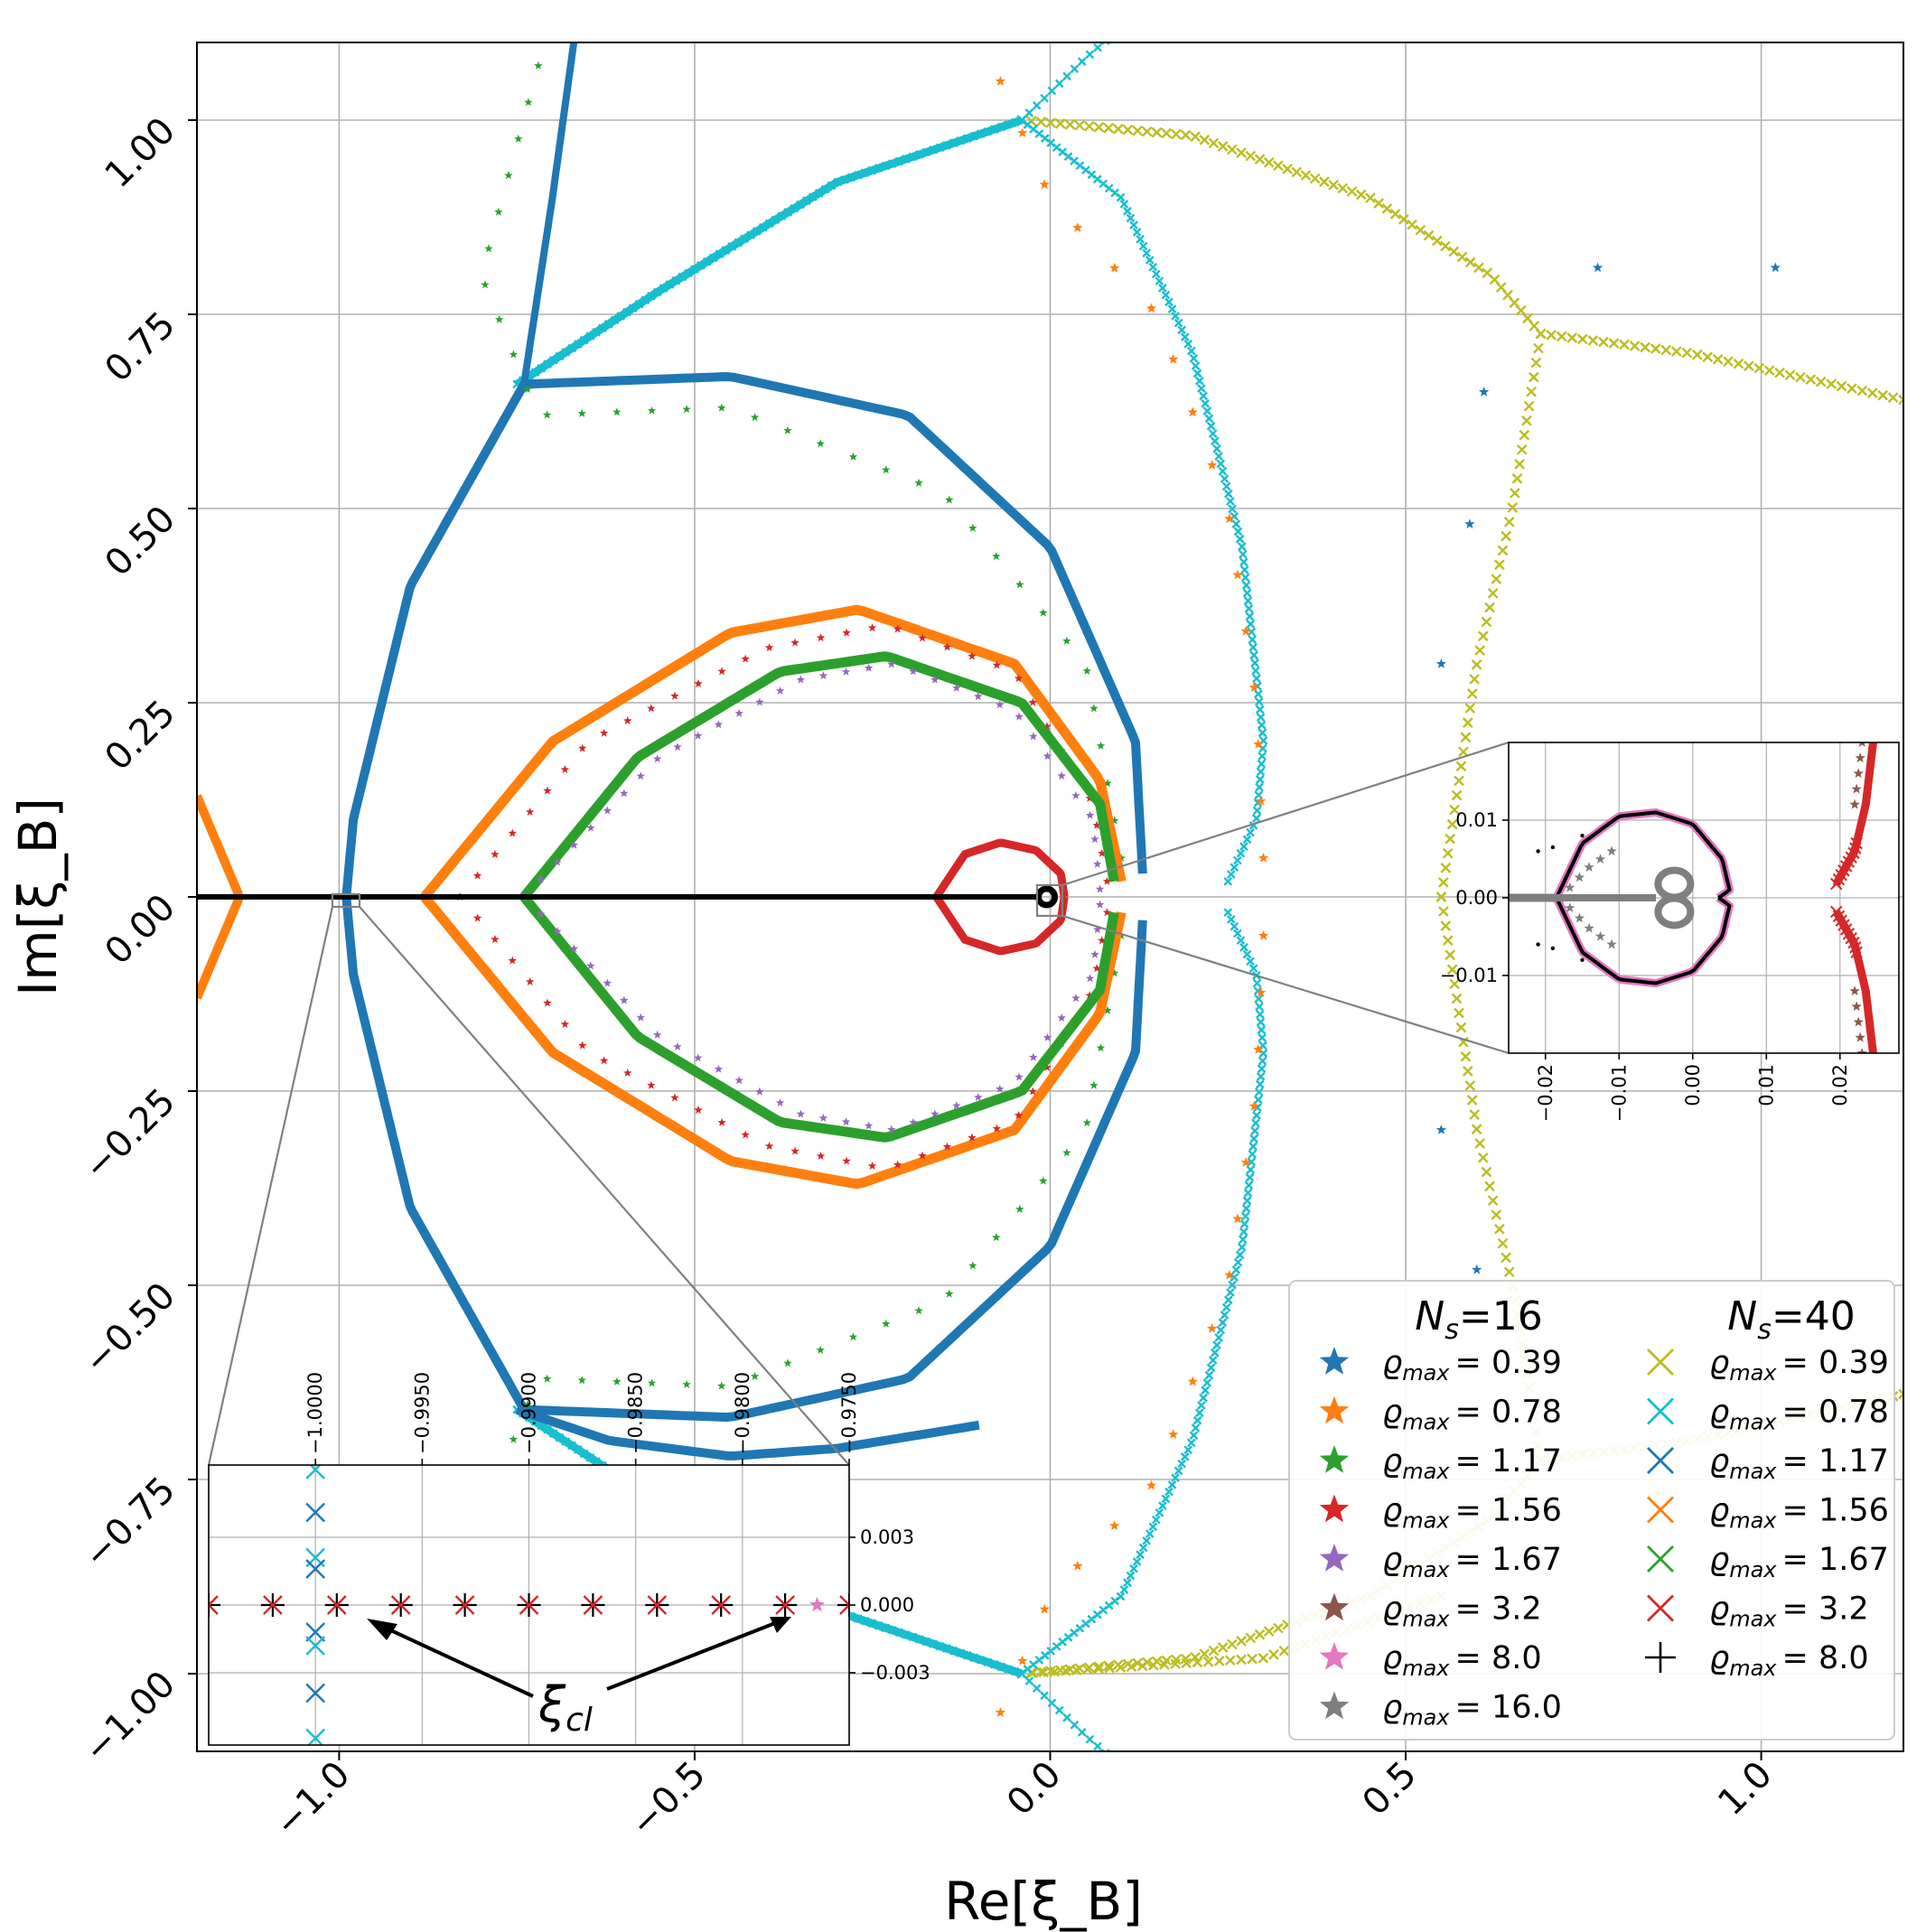 This screenshot has width=1926, height=1932. I want to click on inset-left-x-tick-label: −0.9800, so click(742, 1413).